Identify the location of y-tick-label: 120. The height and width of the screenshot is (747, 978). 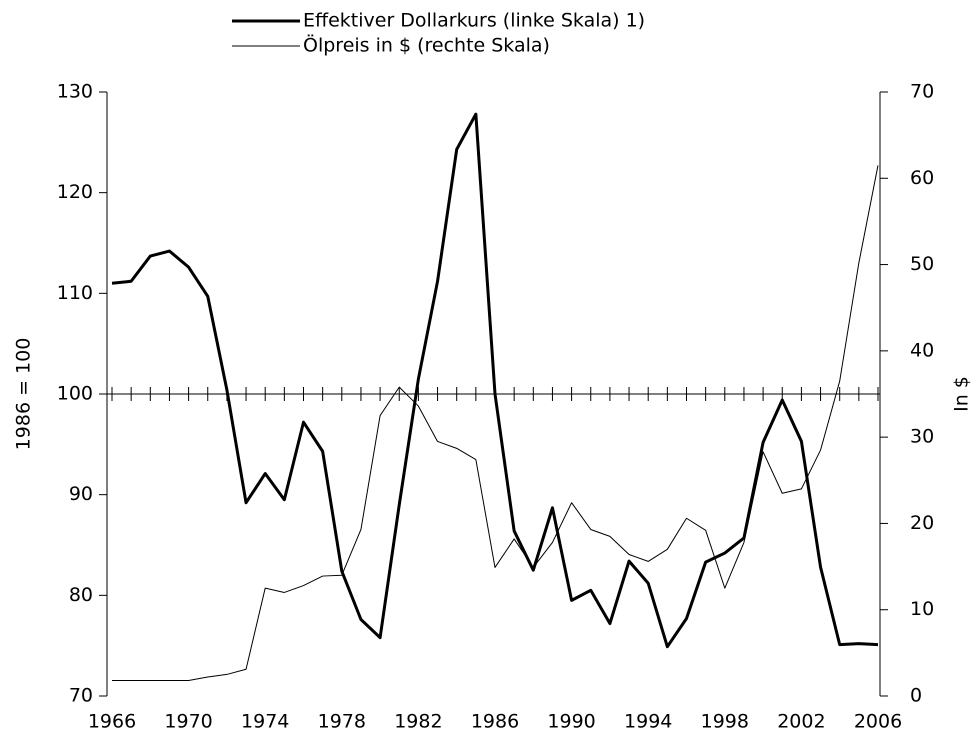
(75, 192).